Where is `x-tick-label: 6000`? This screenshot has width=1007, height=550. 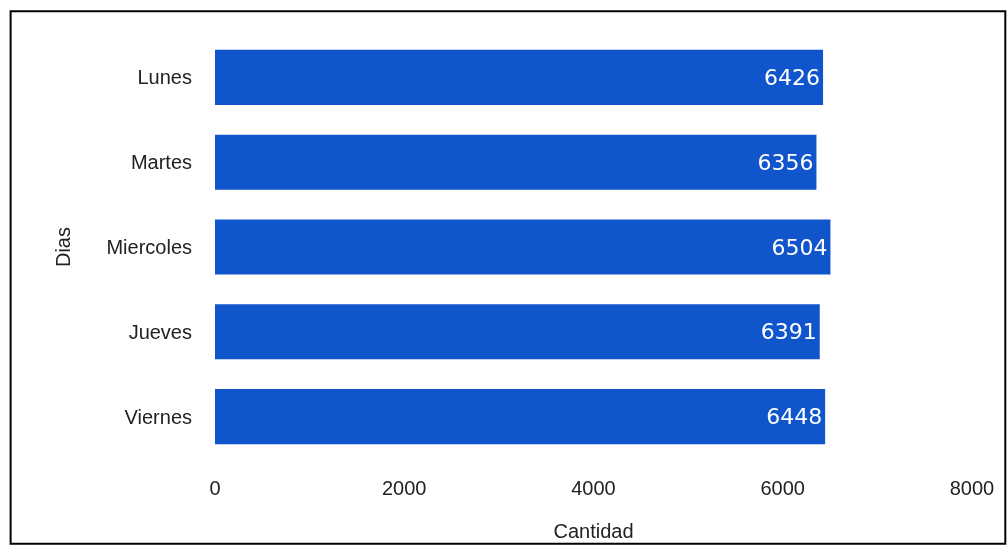 x-tick-label: 6000 is located at coordinates (782, 488).